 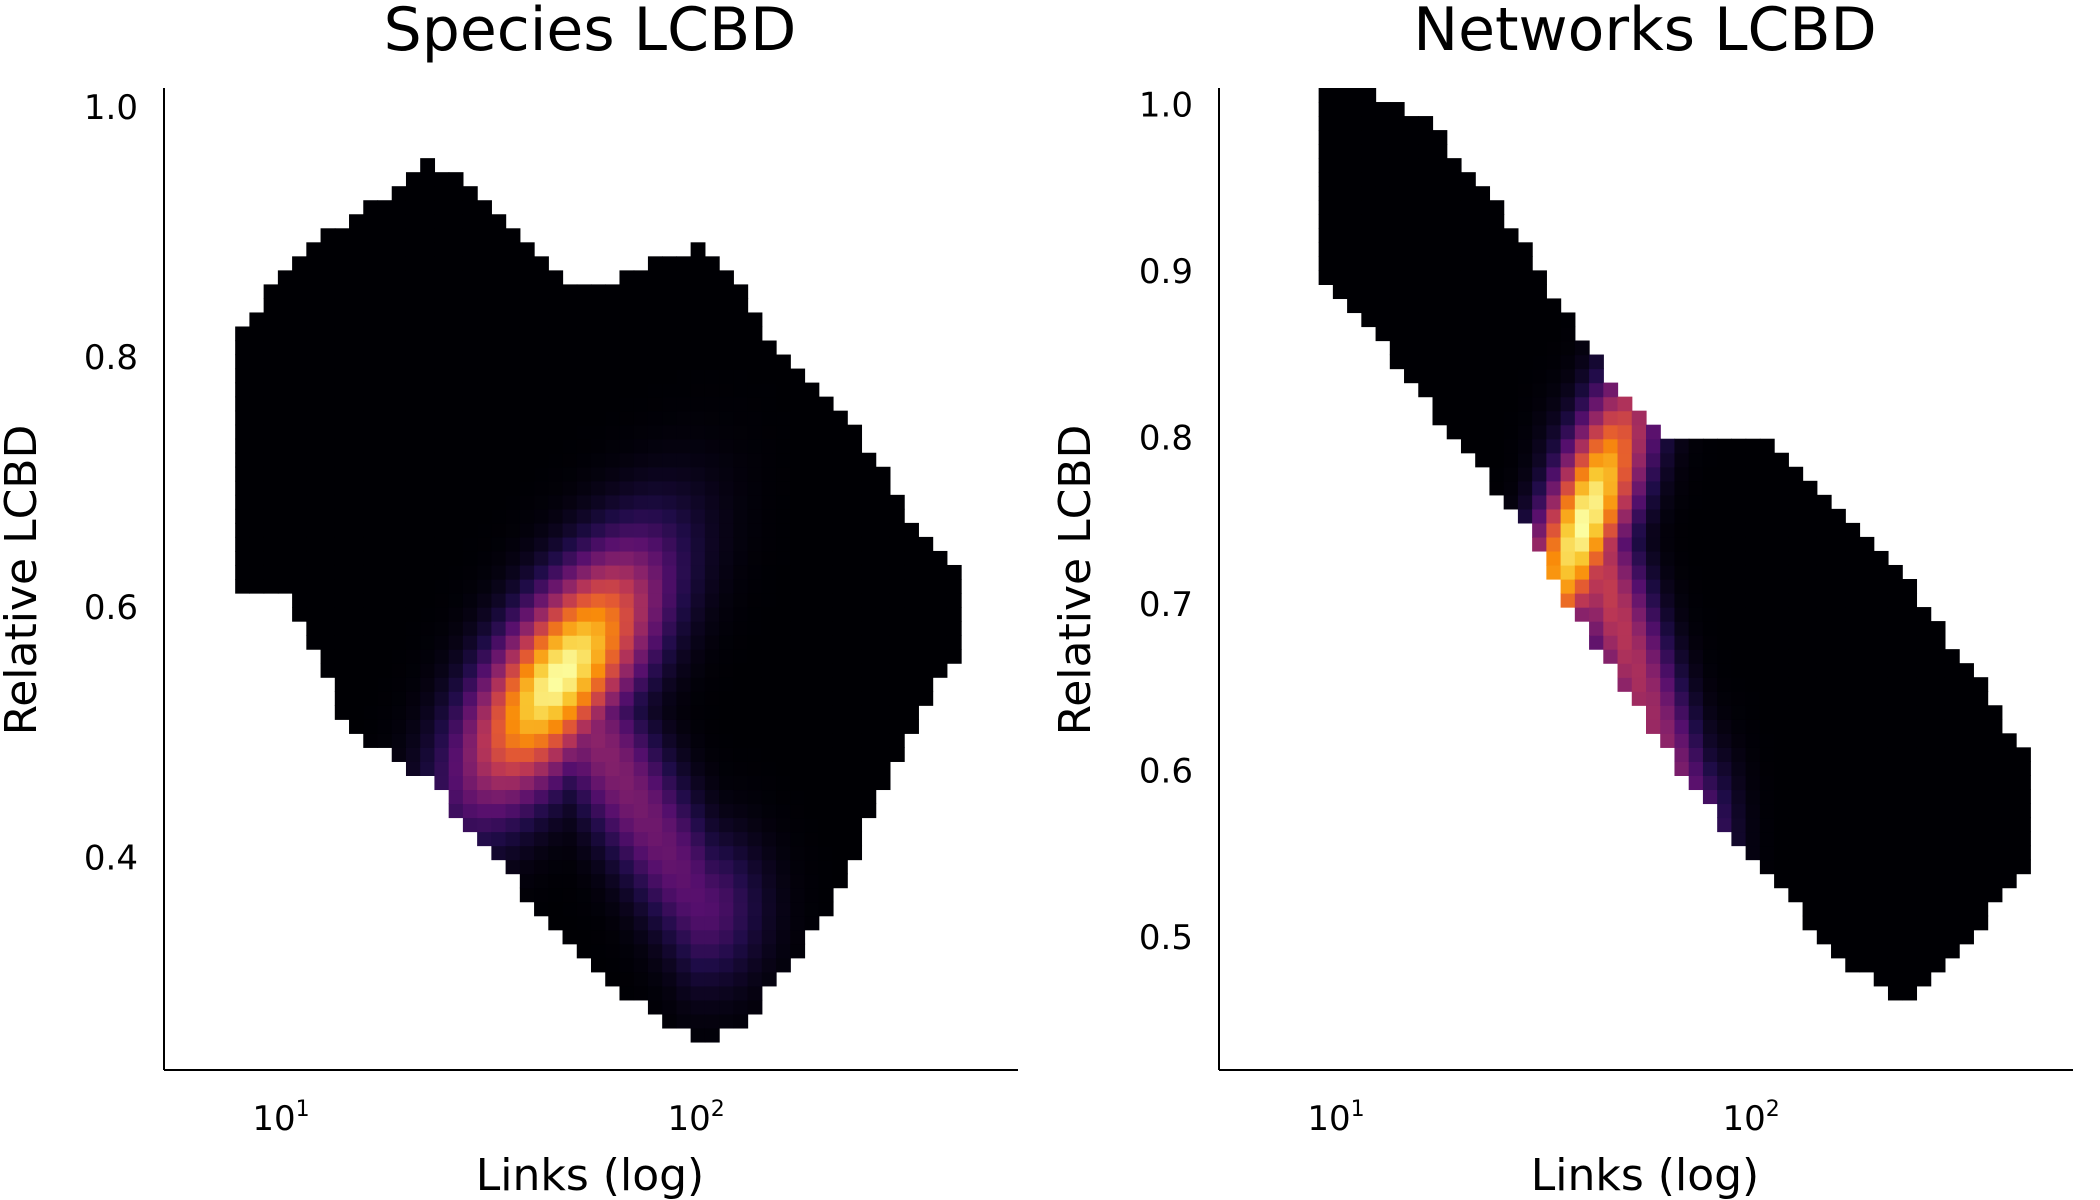 What do you see at coordinates (1075, 580) in the screenshot?
I see `y-axis-label-networks: Relative LCBD` at bounding box center [1075, 580].